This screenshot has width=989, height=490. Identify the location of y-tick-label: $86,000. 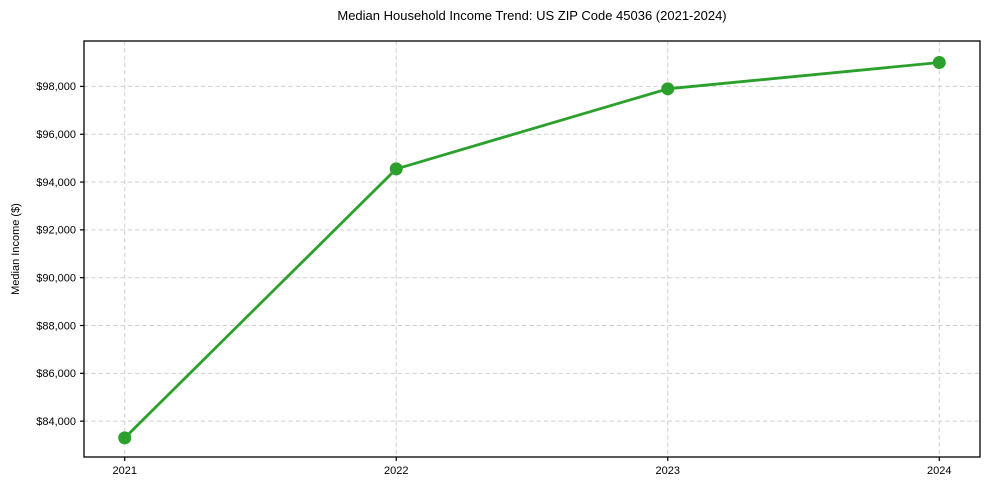
(56, 374).